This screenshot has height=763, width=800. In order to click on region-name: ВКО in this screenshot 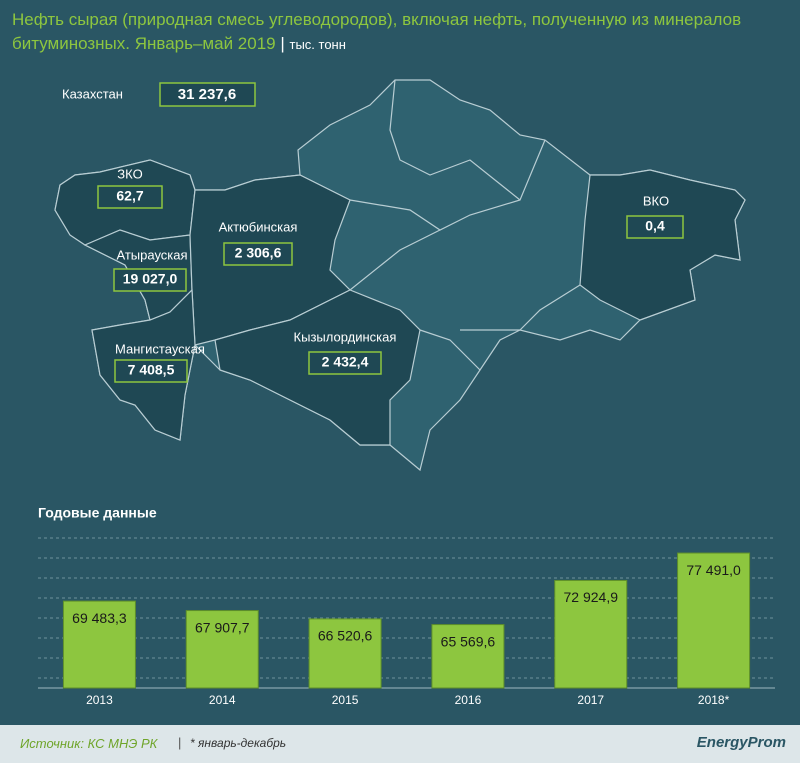, I will do `click(656, 200)`.